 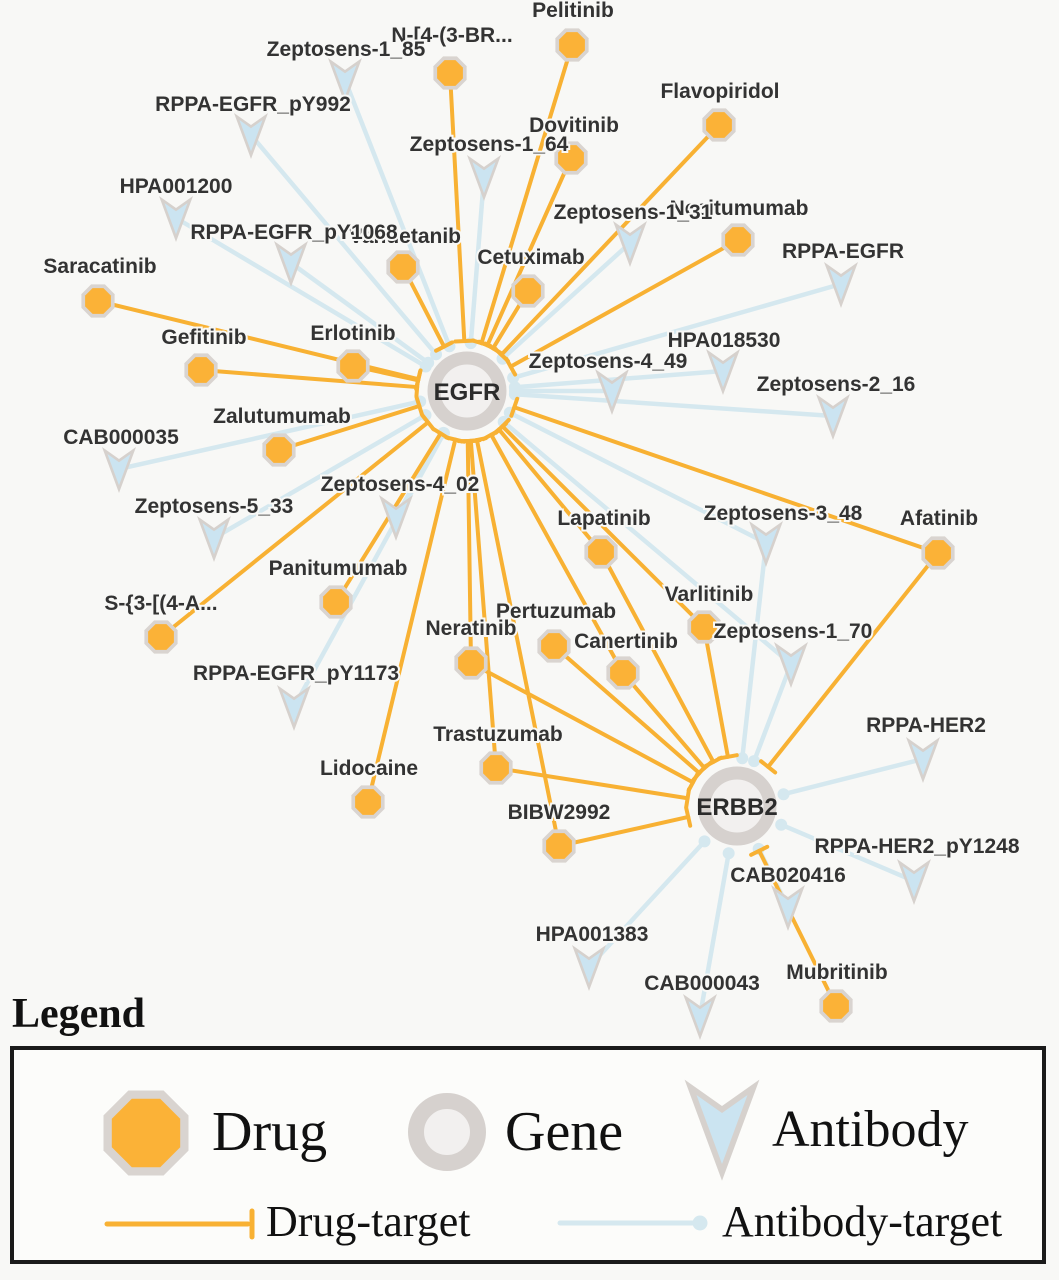 I want to click on drug-node-flavopiridol, so click(x=719, y=125).